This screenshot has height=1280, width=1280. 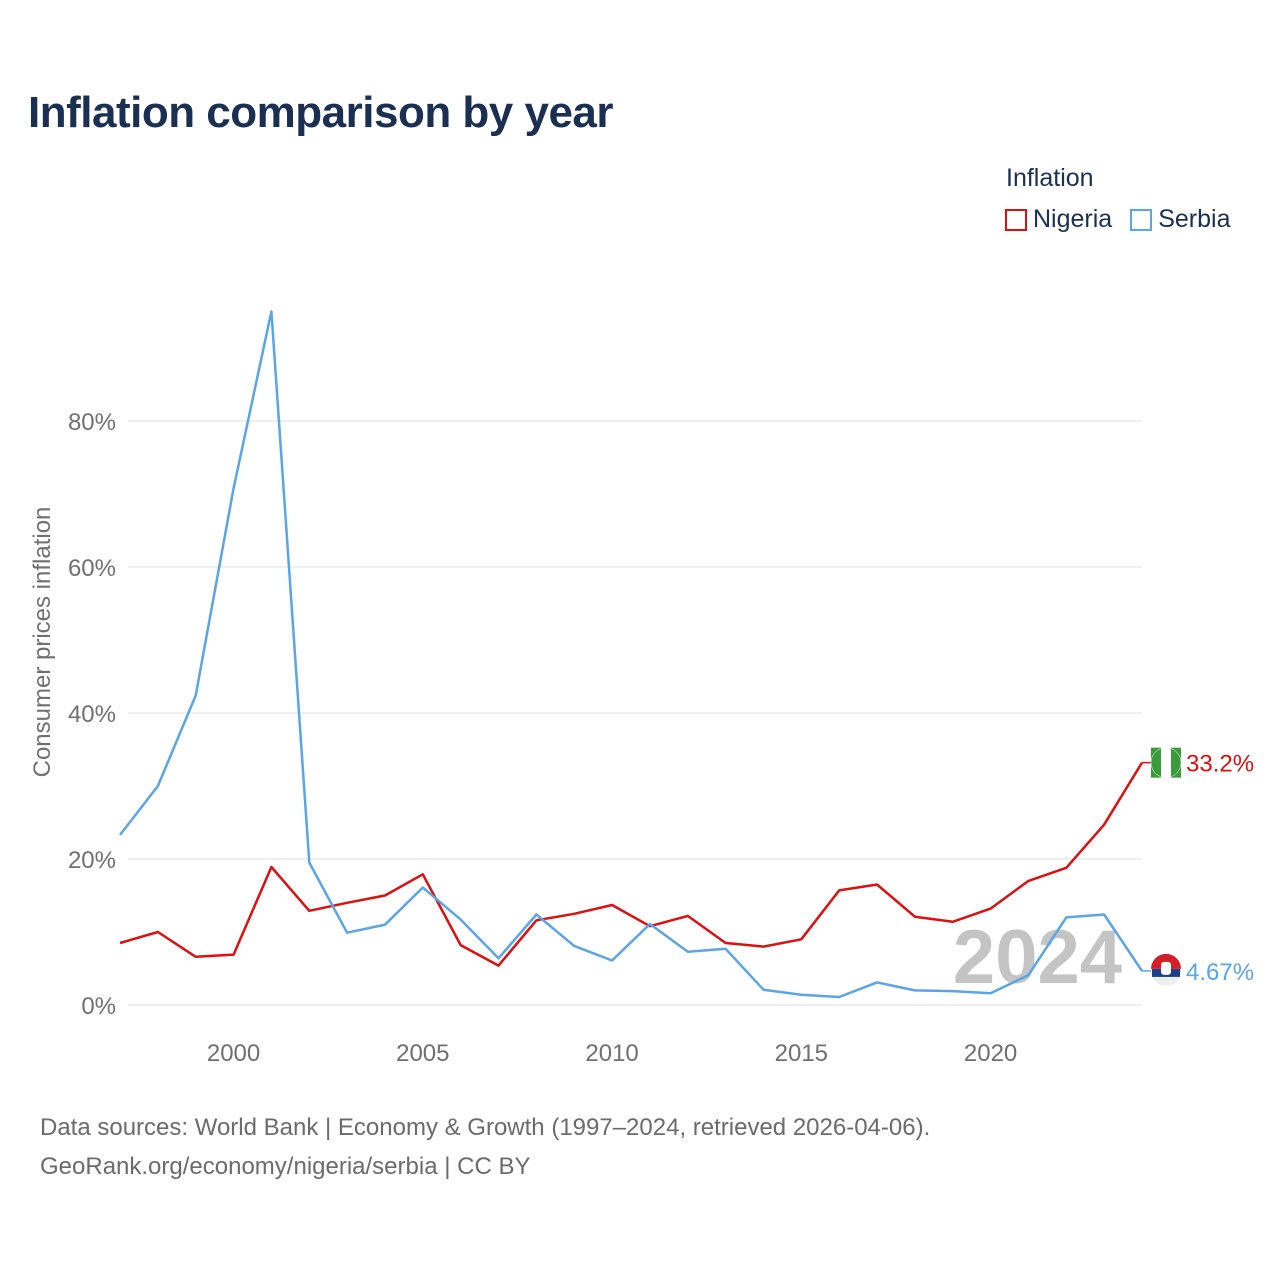 What do you see at coordinates (321, 112) in the screenshot?
I see `chart-title: Inflation comparison by year` at bounding box center [321, 112].